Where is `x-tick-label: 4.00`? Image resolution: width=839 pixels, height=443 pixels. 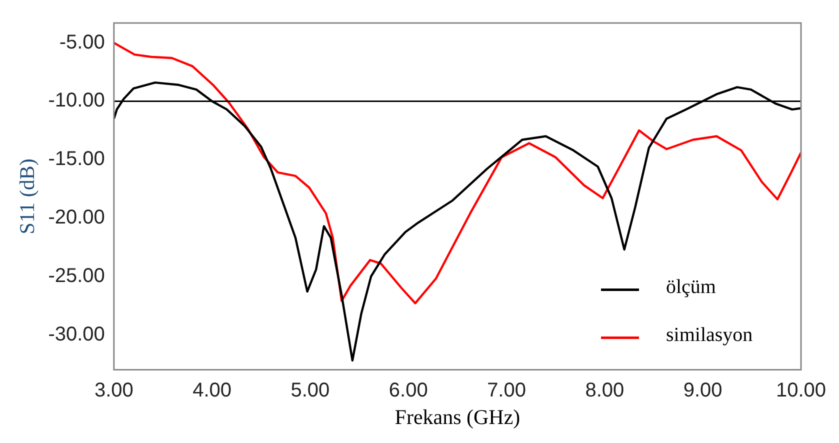
x-tick-label: 4.00 is located at coordinates (212, 390).